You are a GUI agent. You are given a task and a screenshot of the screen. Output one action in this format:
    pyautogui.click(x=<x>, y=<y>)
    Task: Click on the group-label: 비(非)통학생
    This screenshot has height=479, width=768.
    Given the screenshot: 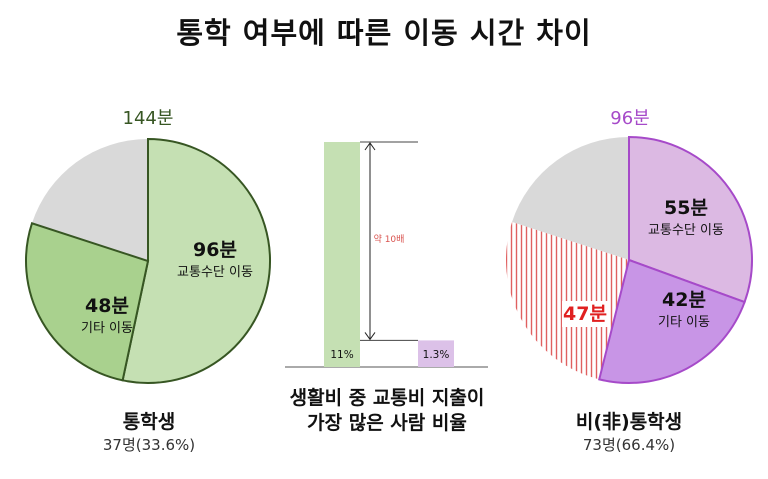 What is the action you would take?
    pyautogui.click(x=629, y=422)
    